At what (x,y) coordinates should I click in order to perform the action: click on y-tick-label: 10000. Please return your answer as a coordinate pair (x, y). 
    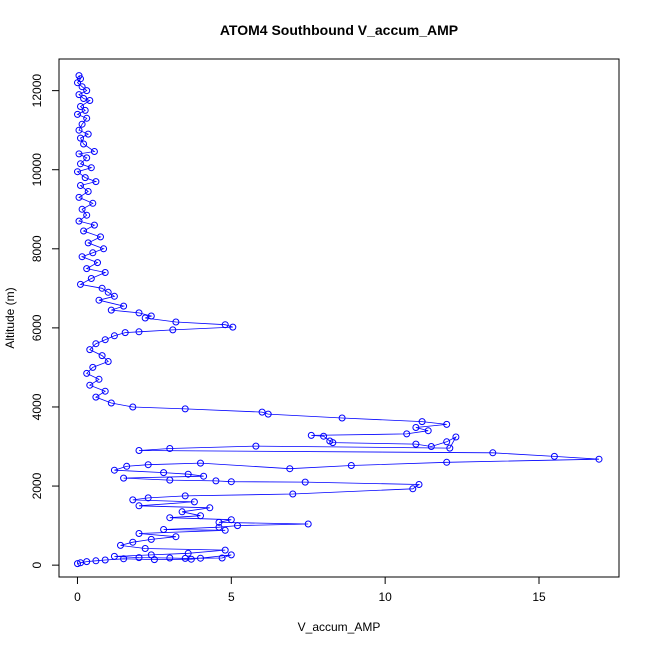
    Looking at the image, I should click on (37, 170).